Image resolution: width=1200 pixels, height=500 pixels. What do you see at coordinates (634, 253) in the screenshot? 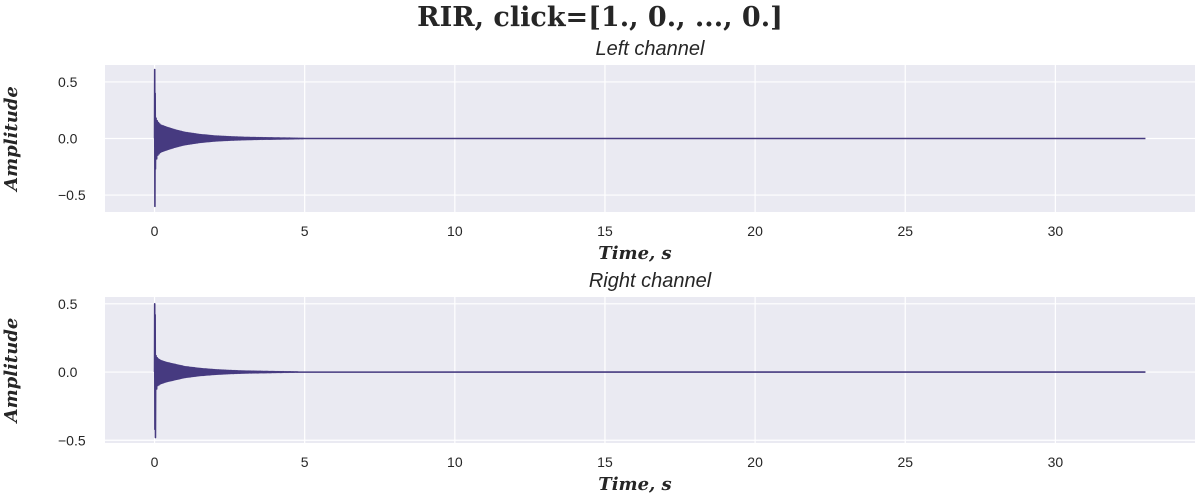
I see `left-channel-x-axis-label: Time, s` at bounding box center [634, 253].